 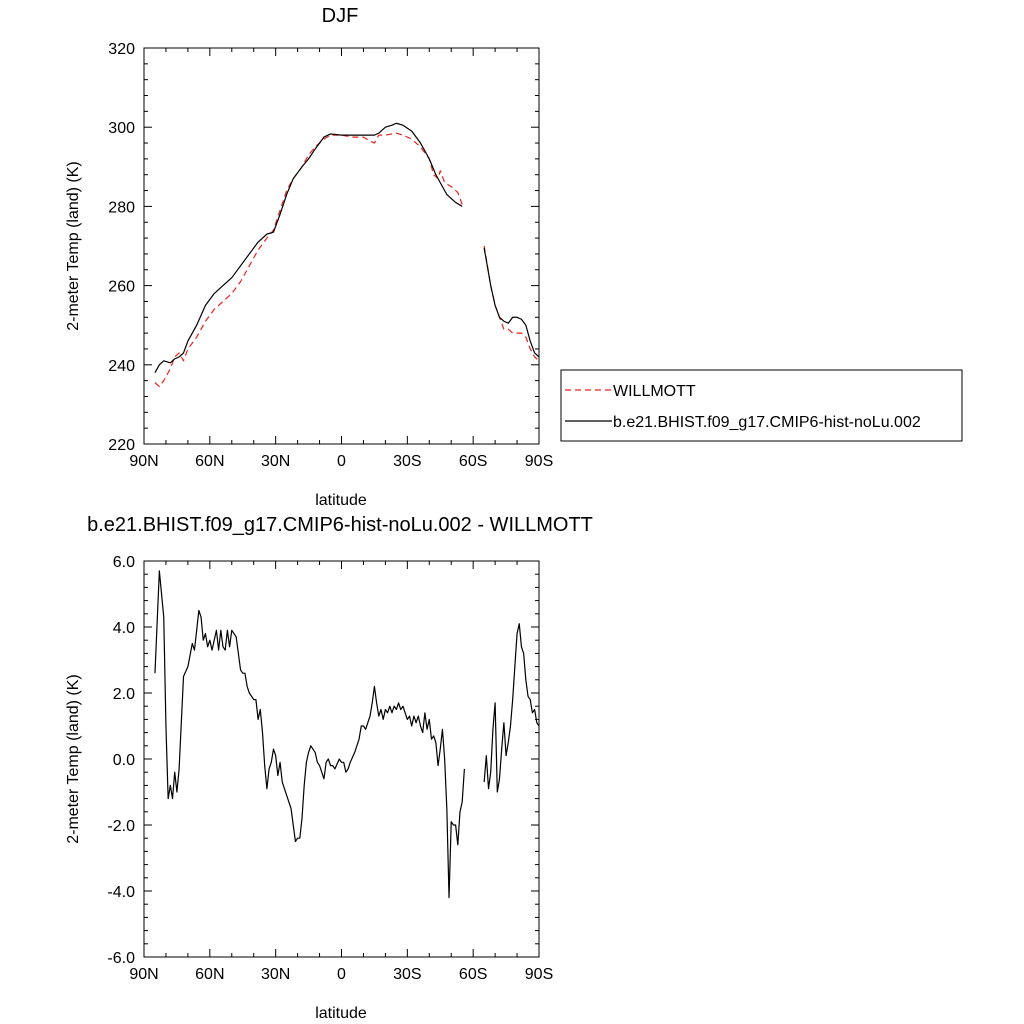 What do you see at coordinates (121, 128) in the screenshot?
I see `y-tick-label: 300` at bounding box center [121, 128].